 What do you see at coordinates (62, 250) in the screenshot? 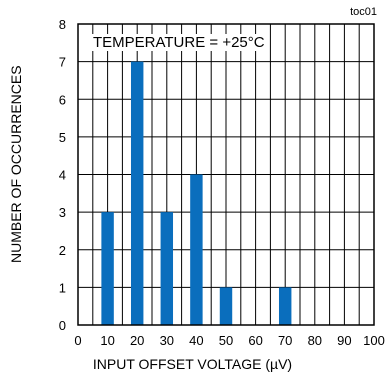
I see `y-tick-label: 2` at bounding box center [62, 250].